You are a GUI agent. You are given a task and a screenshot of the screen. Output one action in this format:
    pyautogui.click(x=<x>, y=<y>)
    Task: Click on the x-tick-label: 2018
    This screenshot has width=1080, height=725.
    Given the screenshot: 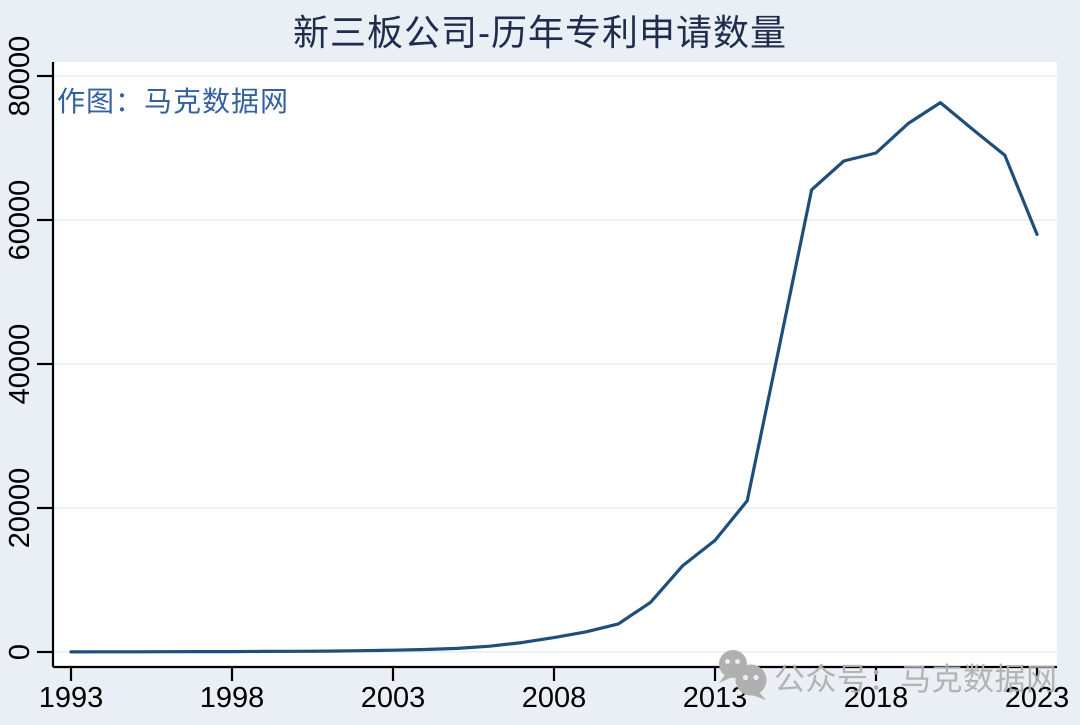 What is the action you would take?
    pyautogui.click(x=876, y=698)
    